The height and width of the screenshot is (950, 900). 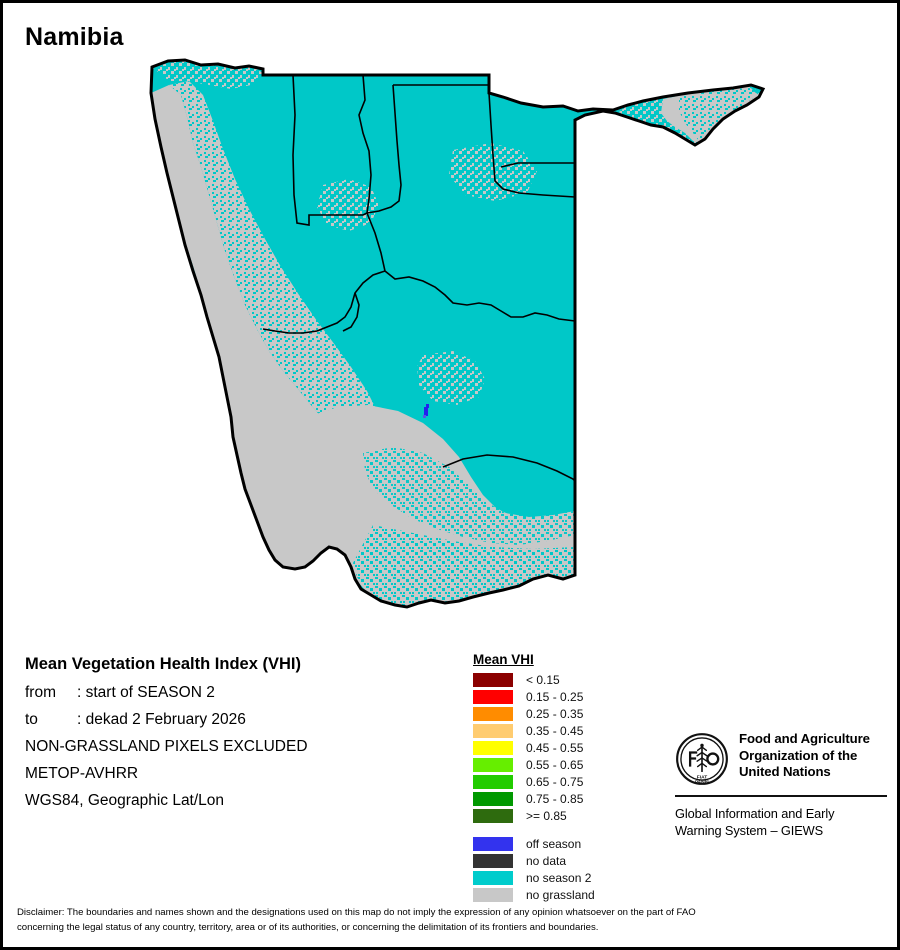 I want to click on legend-item: 0.45 - 0.55, so click(x=563, y=748).